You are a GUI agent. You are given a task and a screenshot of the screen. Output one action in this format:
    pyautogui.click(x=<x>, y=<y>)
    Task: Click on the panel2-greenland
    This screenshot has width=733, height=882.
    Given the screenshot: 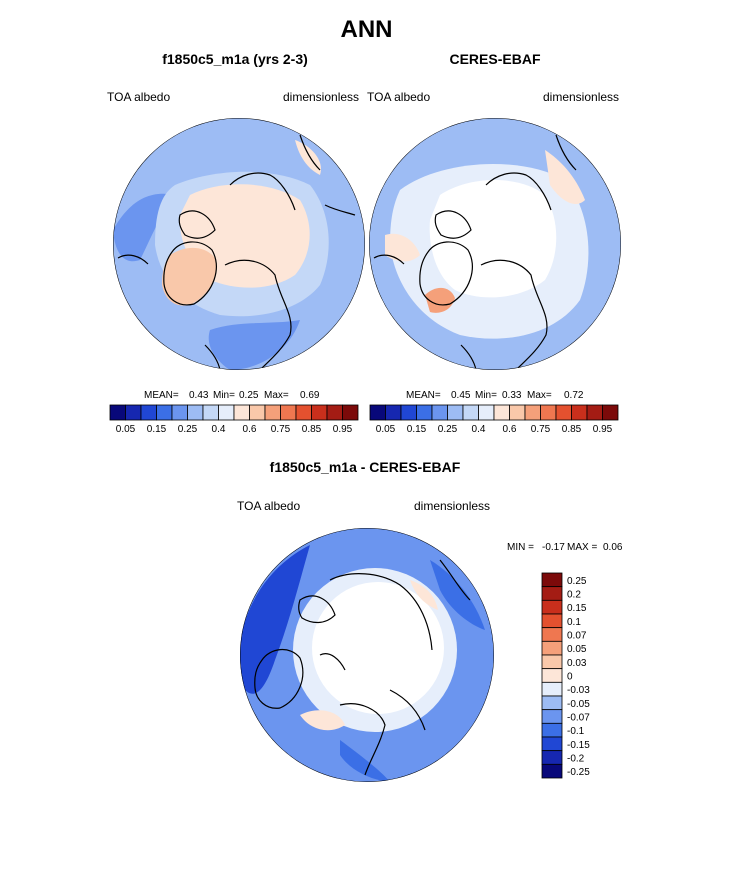 What is the action you would take?
    pyautogui.click(x=440, y=300)
    